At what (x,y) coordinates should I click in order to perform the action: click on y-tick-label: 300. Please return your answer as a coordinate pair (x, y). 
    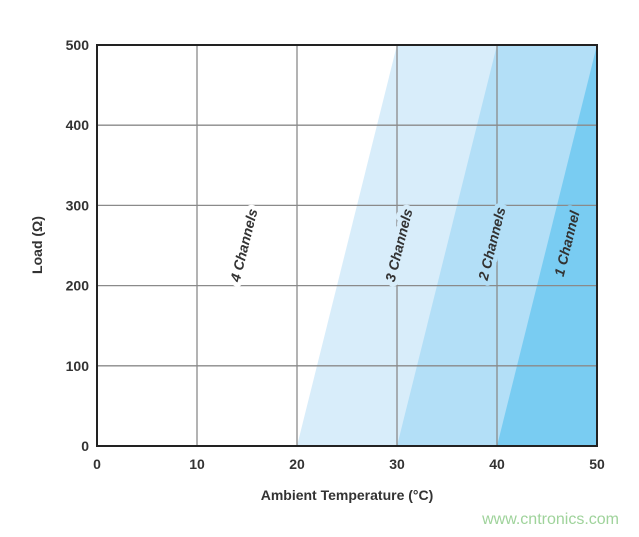
    Looking at the image, I should click on (78, 205).